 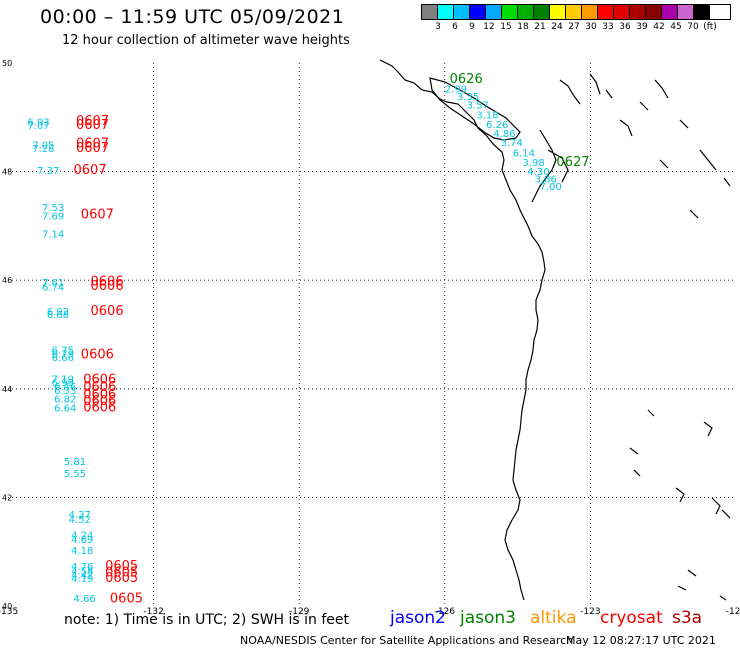 I want to click on swh-value: 6.93, so click(x=38, y=122).